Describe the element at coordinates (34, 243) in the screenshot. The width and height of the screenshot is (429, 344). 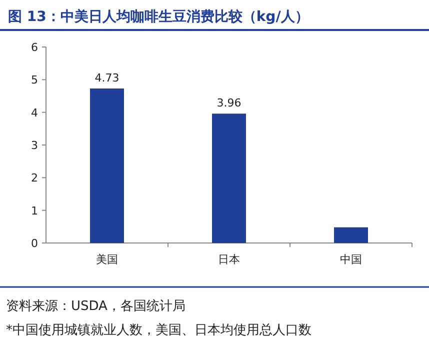
I see `y-tick-label: 0` at that location.